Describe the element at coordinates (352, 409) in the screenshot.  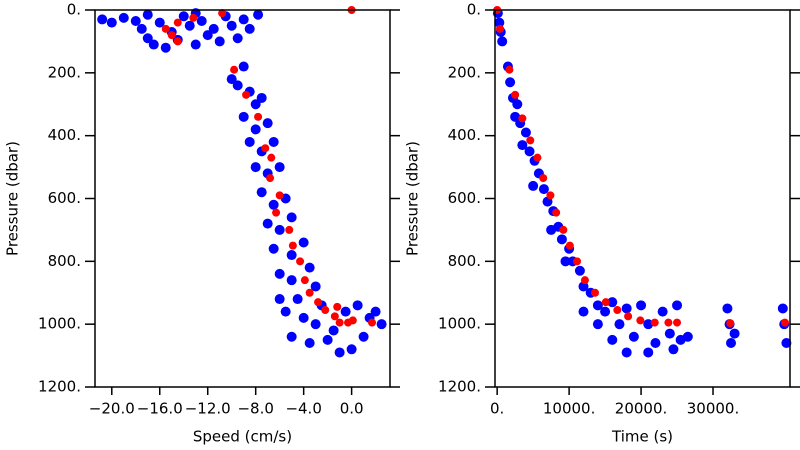
I see `x-tick-label: 0.0` at that location.